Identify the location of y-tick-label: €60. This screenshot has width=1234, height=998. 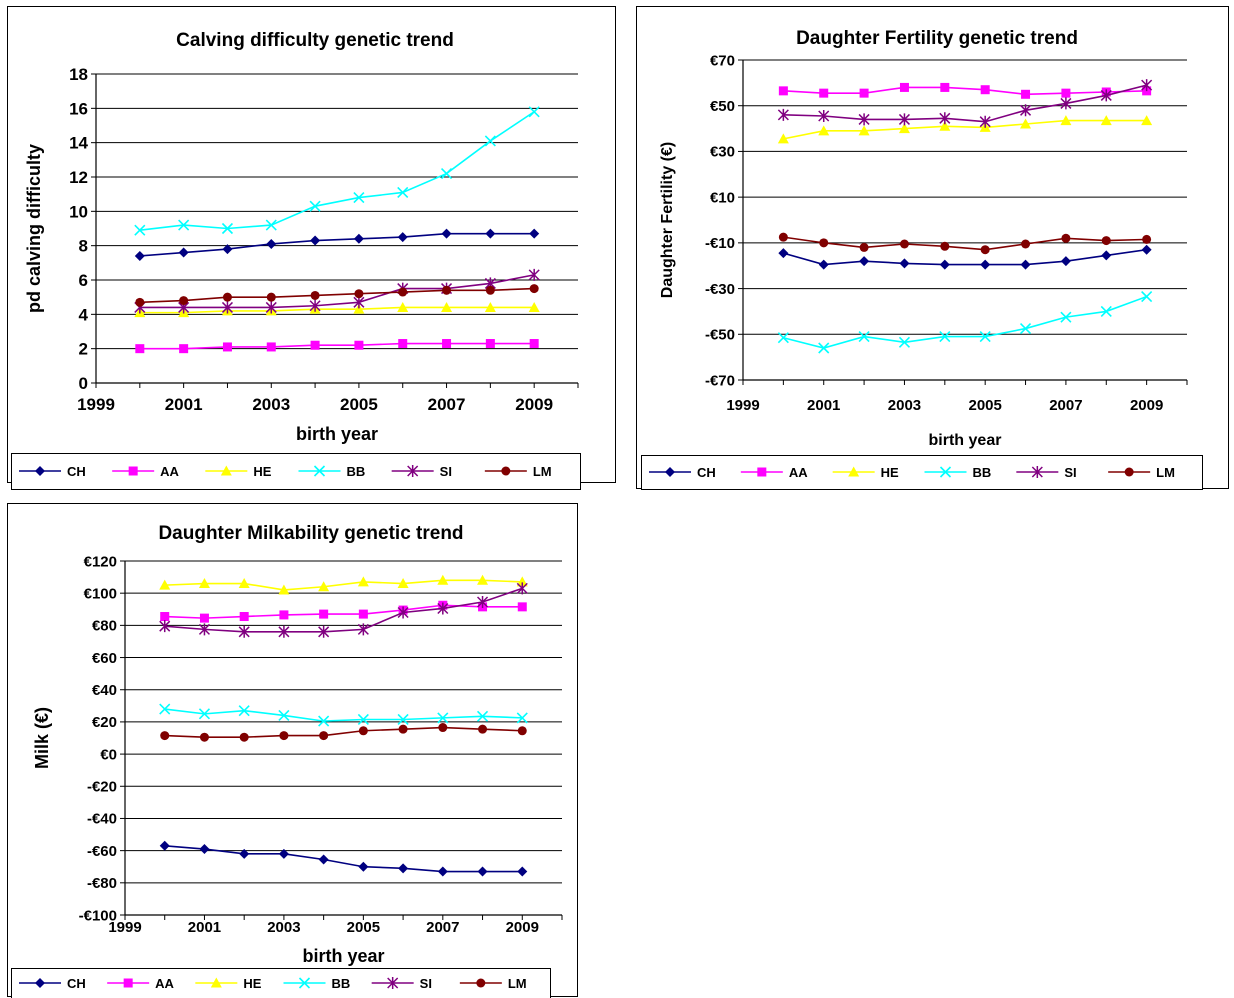
(104, 658).